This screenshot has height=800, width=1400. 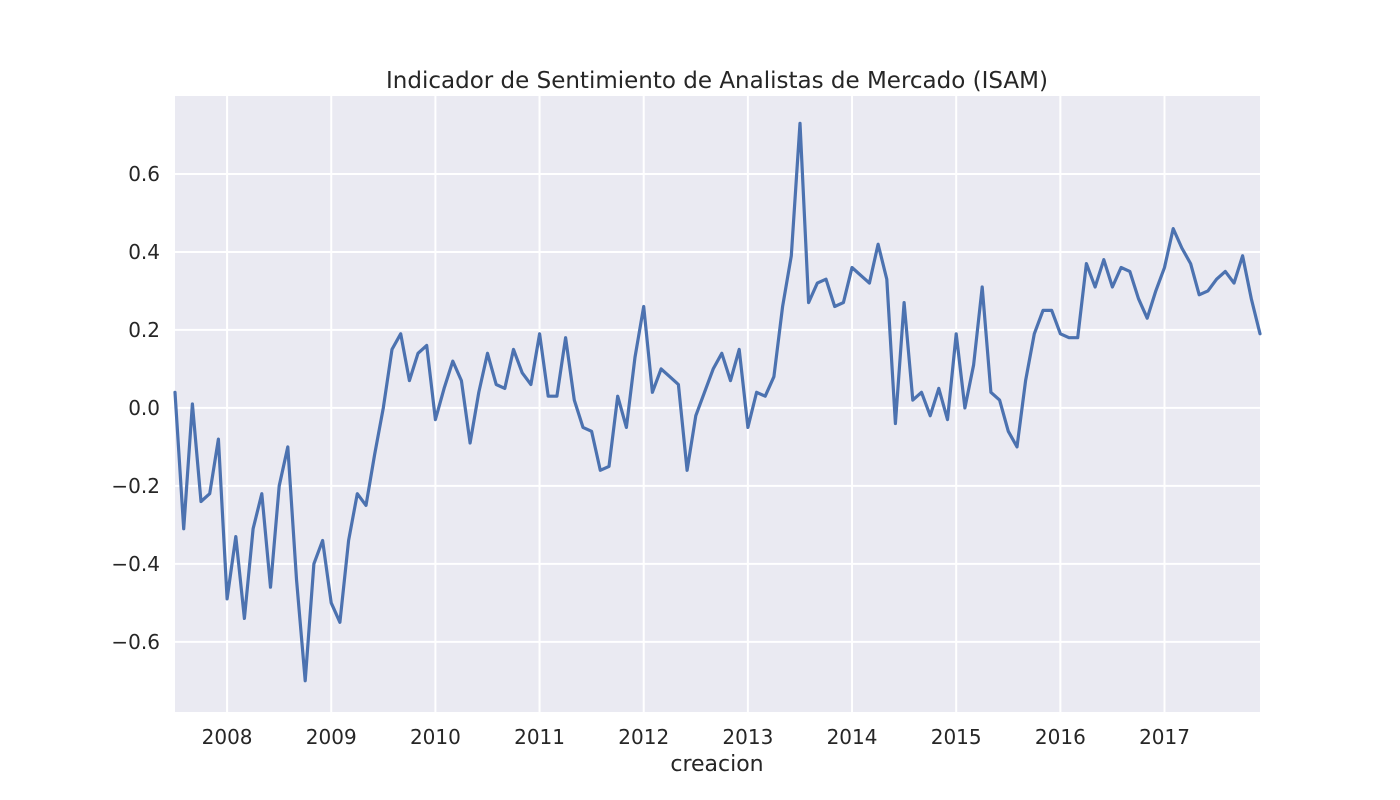 What do you see at coordinates (696, 737) in the screenshot?
I see `x-axis-ticks: 2008 2009 2010 2011 2012 2013 2014 2015 2016 2017` at bounding box center [696, 737].